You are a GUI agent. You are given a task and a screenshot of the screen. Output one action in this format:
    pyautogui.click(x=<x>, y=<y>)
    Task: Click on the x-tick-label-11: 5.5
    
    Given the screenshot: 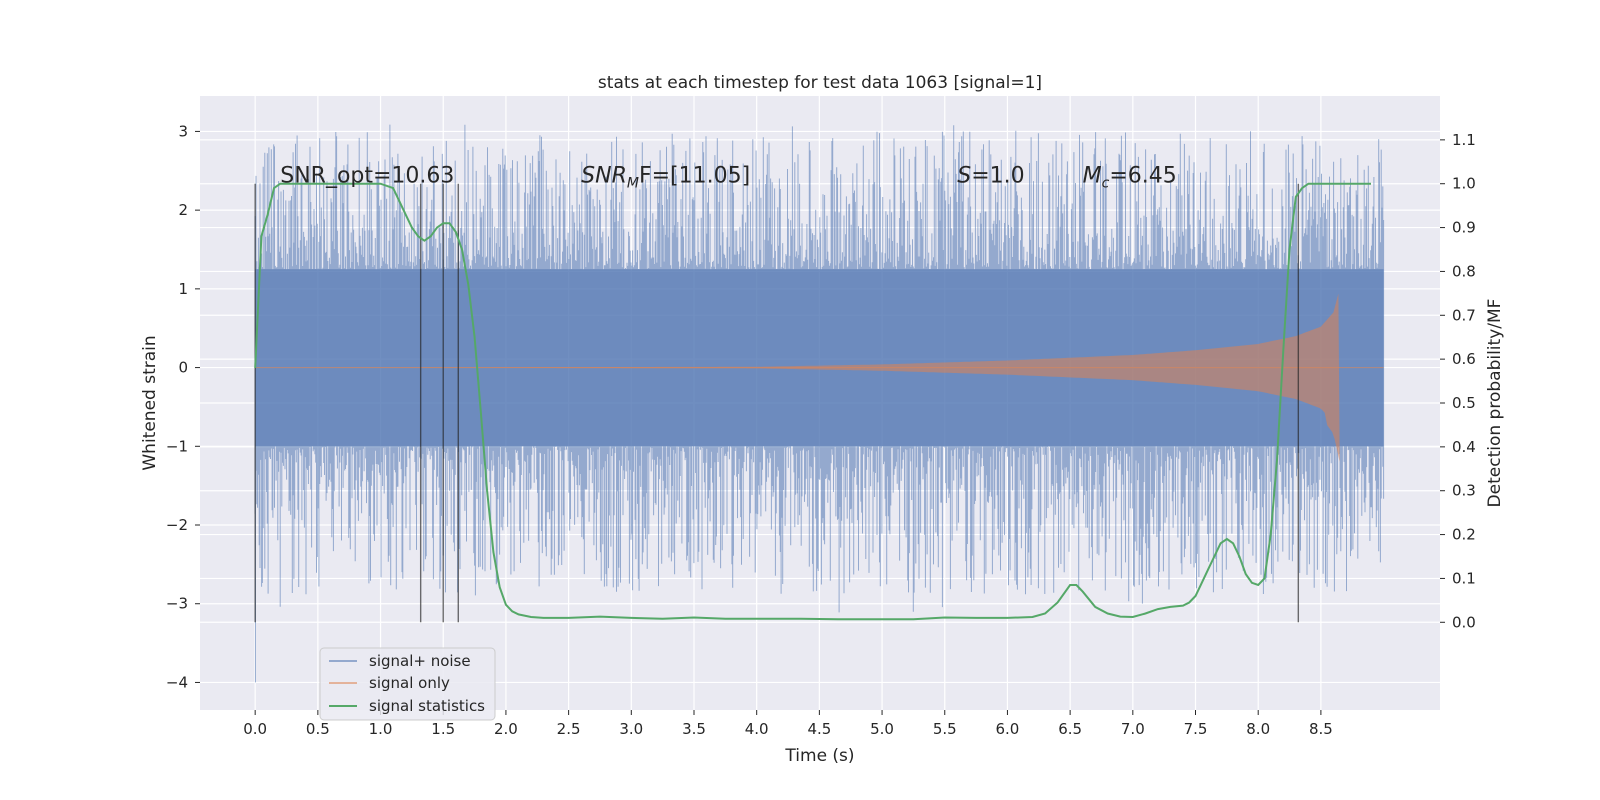 What is the action you would take?
    pyautogui.click(x=945, y=729)
    